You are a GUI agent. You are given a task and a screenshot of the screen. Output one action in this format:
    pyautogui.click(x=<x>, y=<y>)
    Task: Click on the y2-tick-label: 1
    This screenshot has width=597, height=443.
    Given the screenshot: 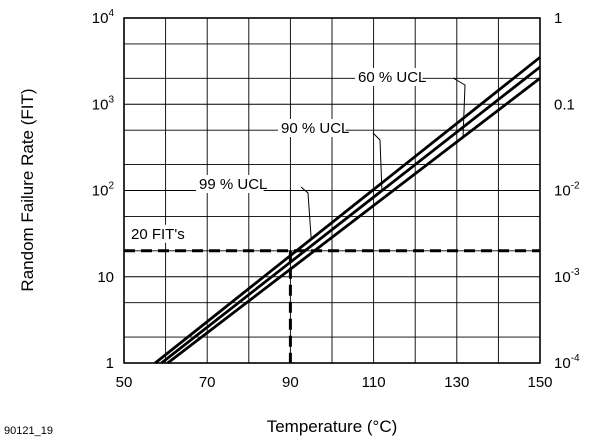 What is the action you would take?
    pyautogui.click(x=558, y=18)
    